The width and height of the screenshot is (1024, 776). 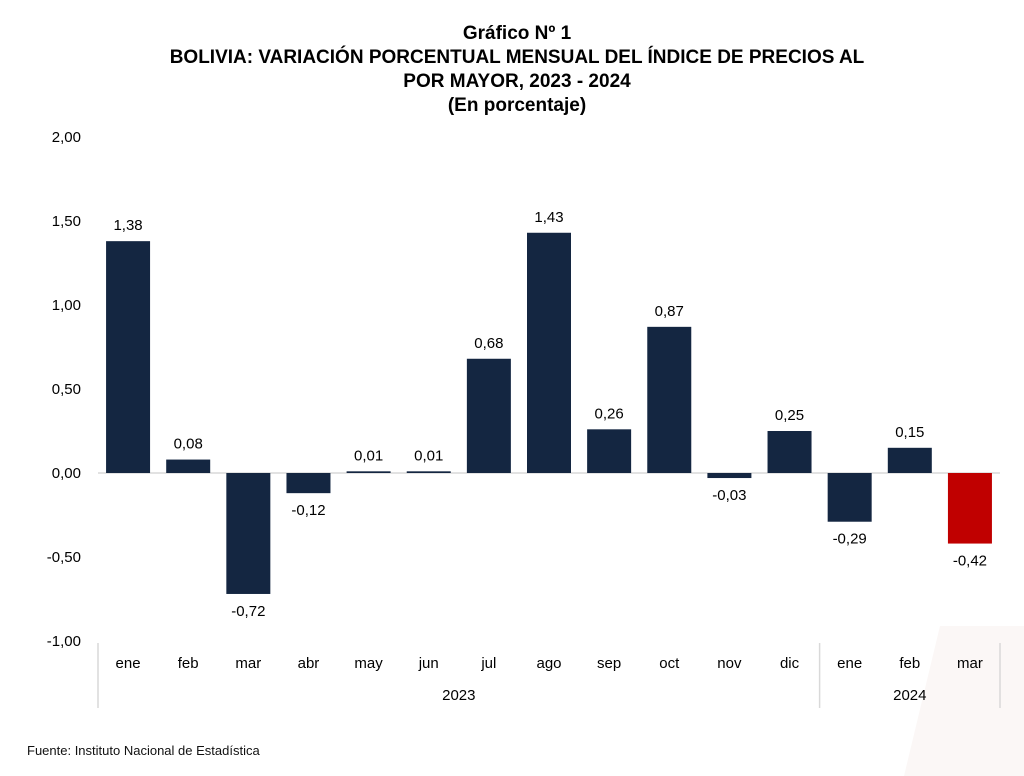 I want to click on data-label: 0,68, so click(x=488, y=343).